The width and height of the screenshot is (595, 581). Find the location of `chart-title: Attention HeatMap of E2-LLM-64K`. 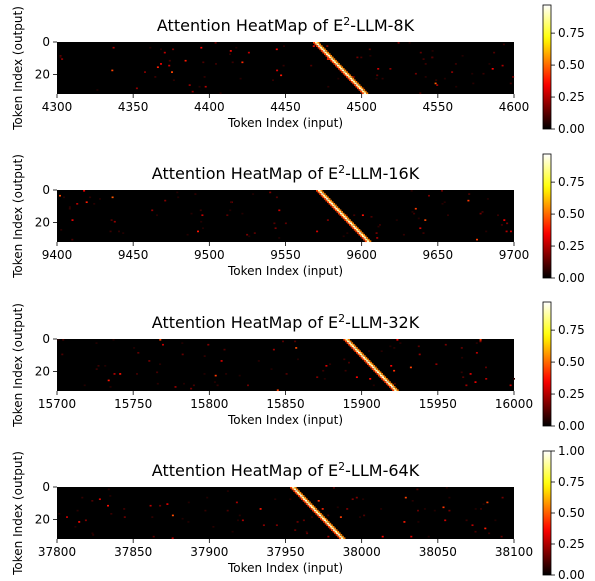

chart-title: Attention HeatMap of E2-LLM-64K is located at coordinates (286, 470).